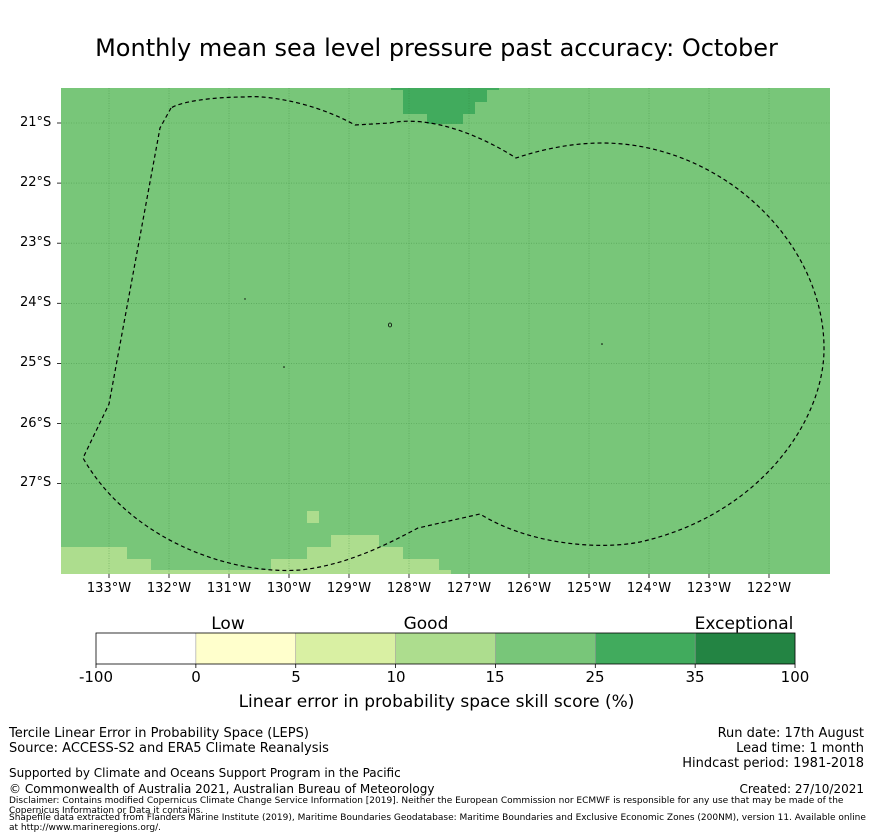  I want to click on colorbar-category-low: Low, so click(228, 624).